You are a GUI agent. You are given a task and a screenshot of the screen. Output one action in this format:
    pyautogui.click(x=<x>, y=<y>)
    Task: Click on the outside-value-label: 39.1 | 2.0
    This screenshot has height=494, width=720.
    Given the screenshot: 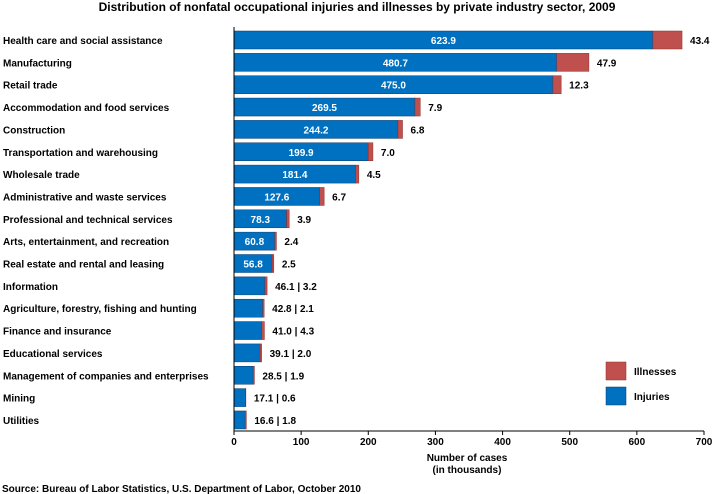 What is the action you would take?
    pyautogui.click(x=291, y=354)
    